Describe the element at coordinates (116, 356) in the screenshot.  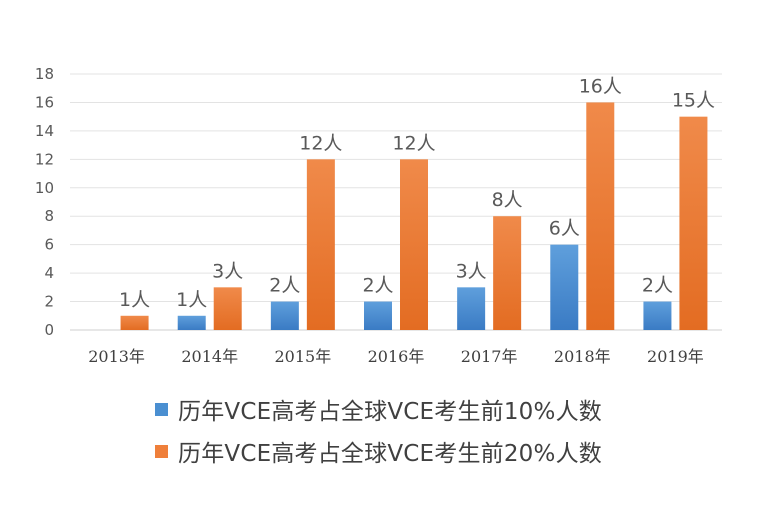
I see `x-tick-label: 2013年` at that location.